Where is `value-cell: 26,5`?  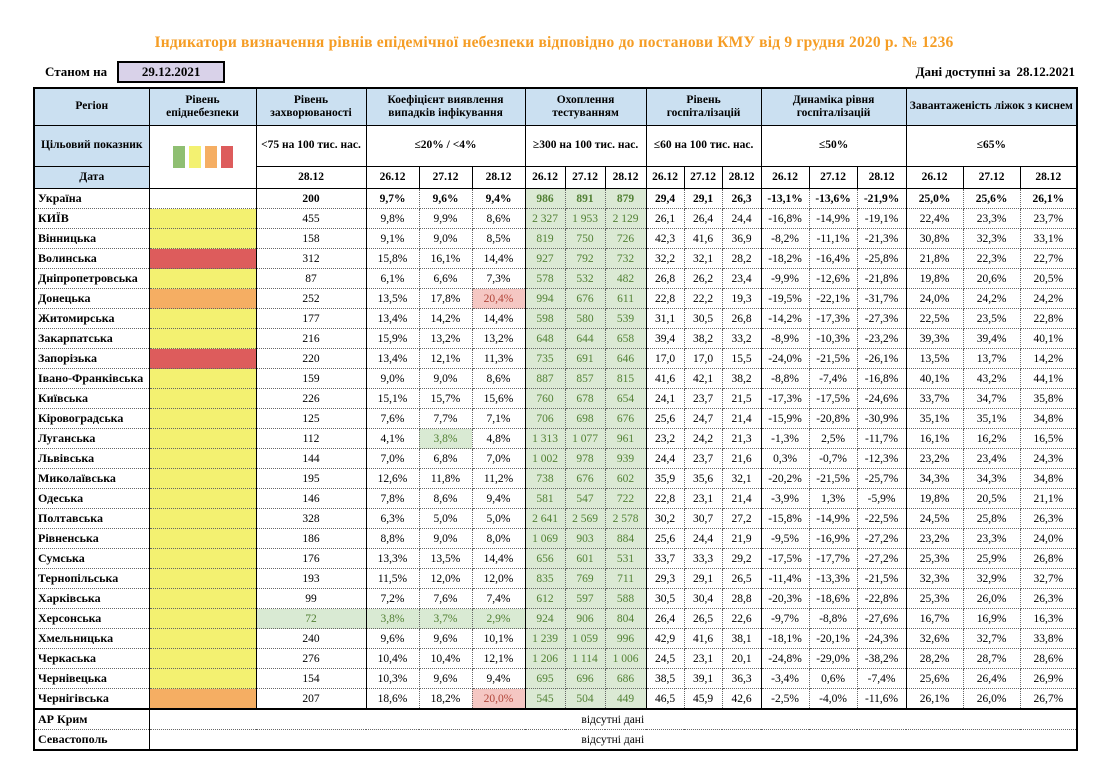
value-cell: 26,5 is located at coordinates (703, 618).